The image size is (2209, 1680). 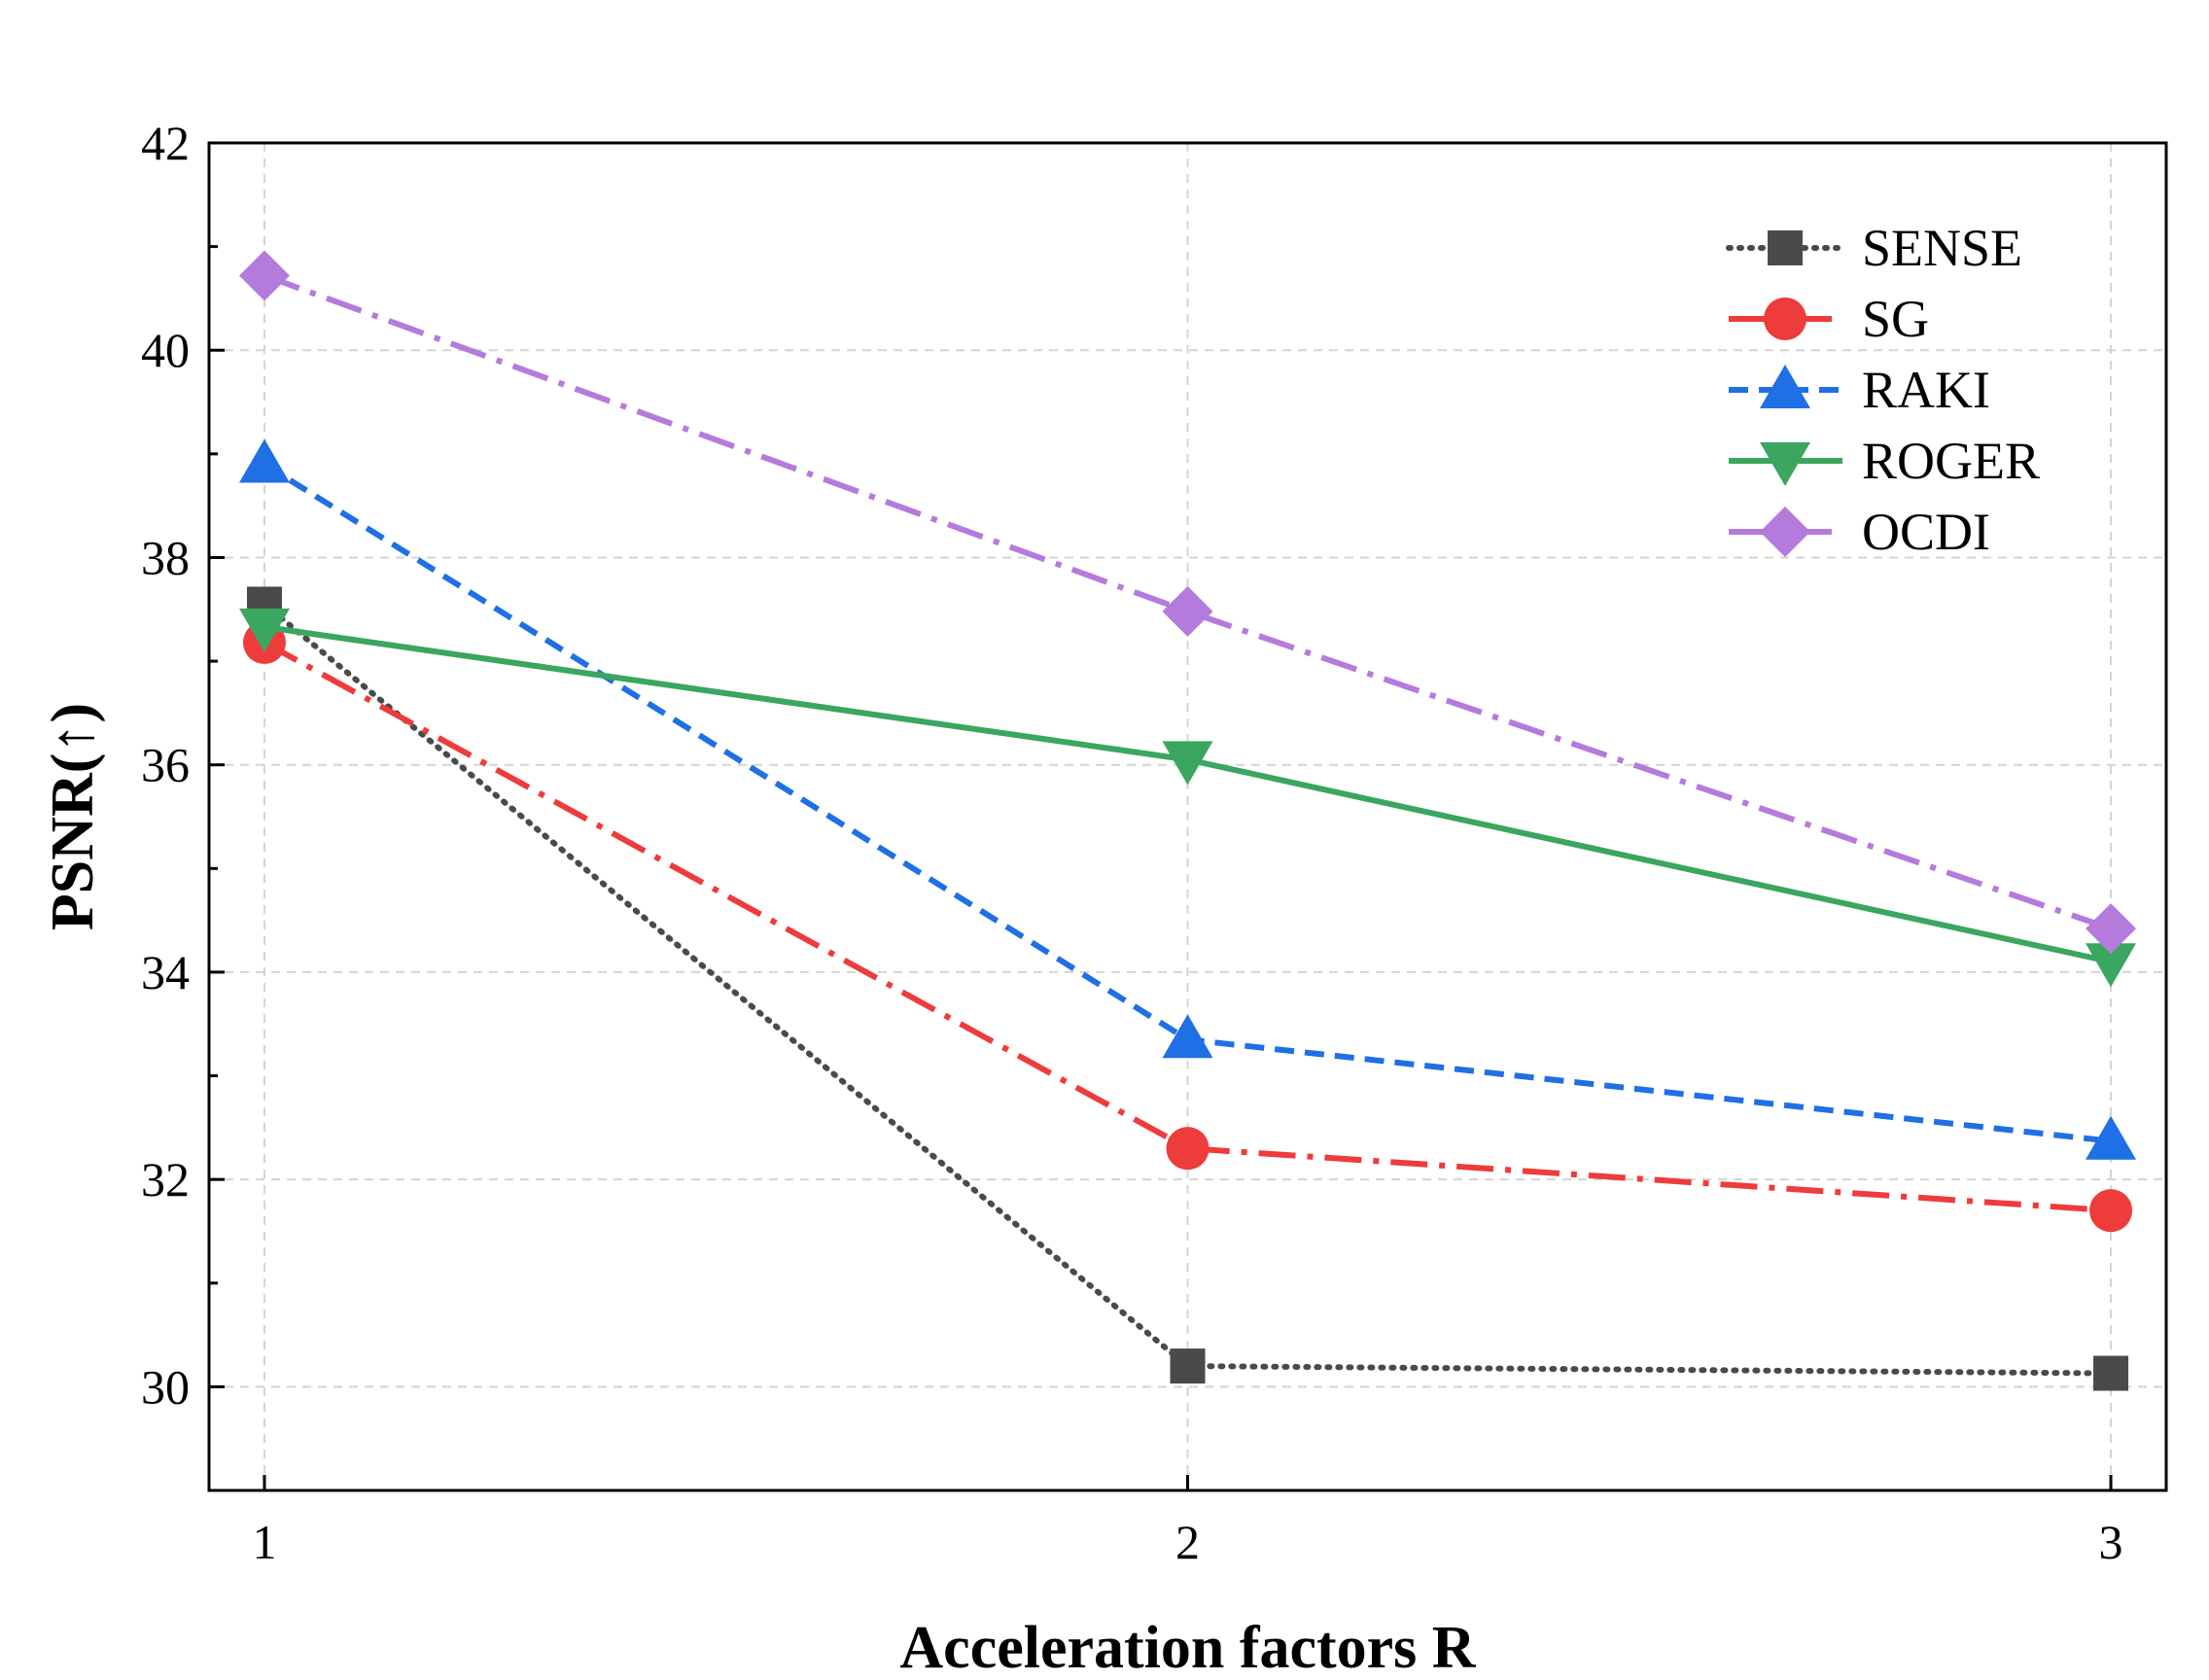 What do you see at coordinates (2111, 1542) in the screenshot?
I see `x-tick-label: 3` at bounding box center [2111, 1542].